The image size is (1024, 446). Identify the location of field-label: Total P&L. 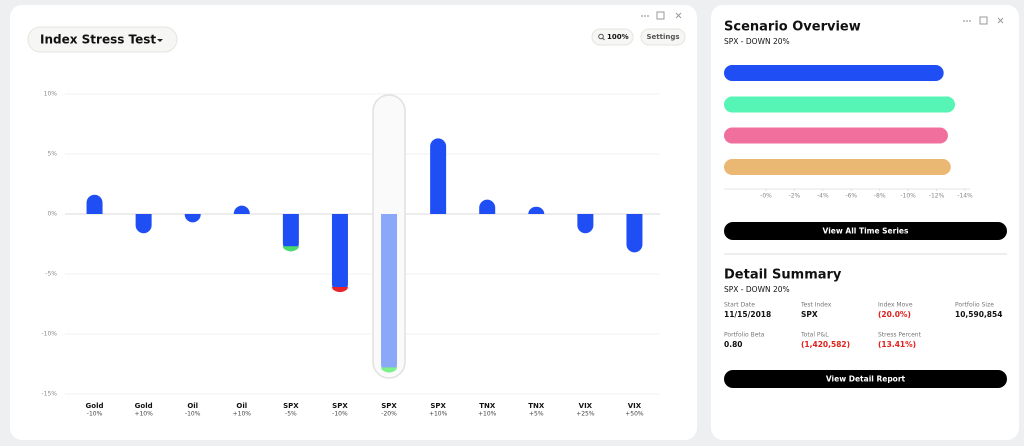
(814, 335).